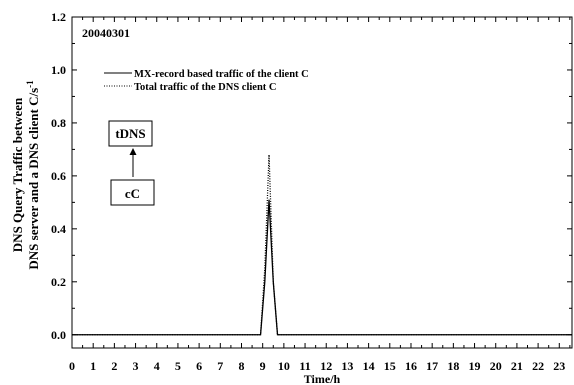  I want to click on x-tick-label: 23, so click(559, 366).